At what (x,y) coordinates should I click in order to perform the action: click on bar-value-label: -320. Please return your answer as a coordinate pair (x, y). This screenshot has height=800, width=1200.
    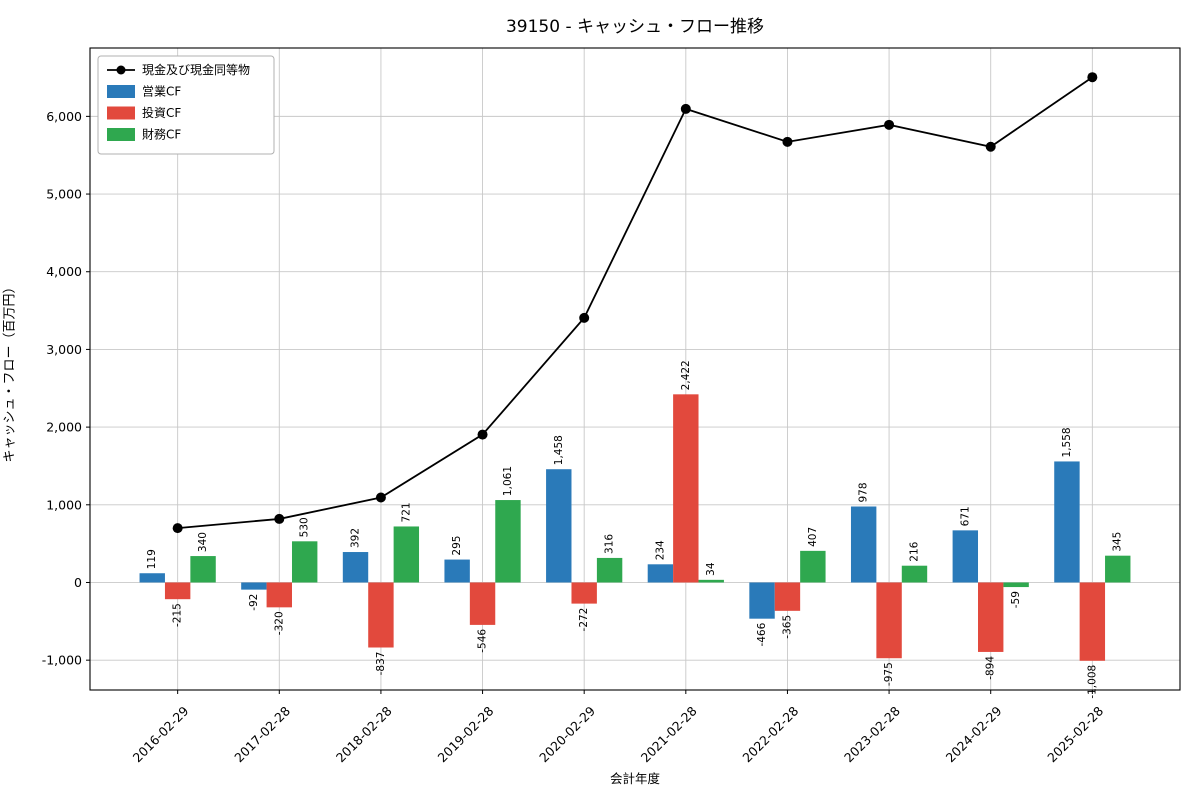
    Looking at the image, I should click on (279, 623).